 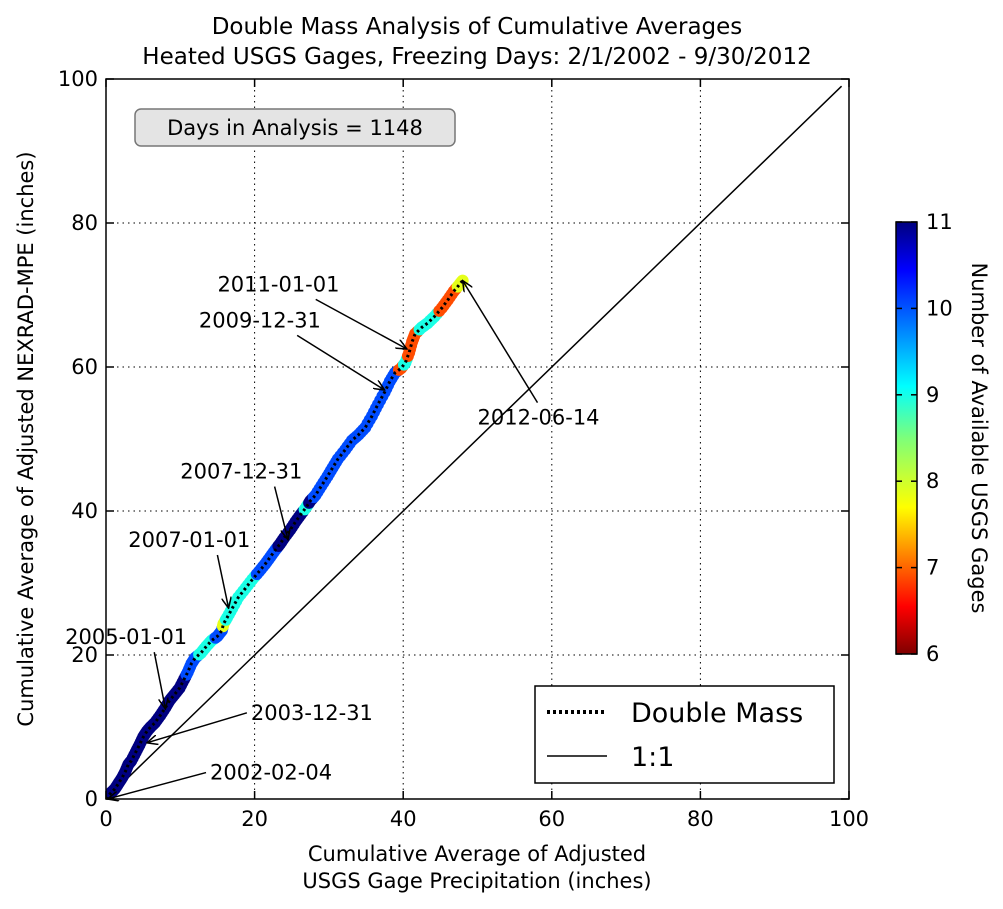 What do you see at coordinates (254, 819) in the screenshot?
I see `x-tick-label: 20` at bounding box center [254, 819].